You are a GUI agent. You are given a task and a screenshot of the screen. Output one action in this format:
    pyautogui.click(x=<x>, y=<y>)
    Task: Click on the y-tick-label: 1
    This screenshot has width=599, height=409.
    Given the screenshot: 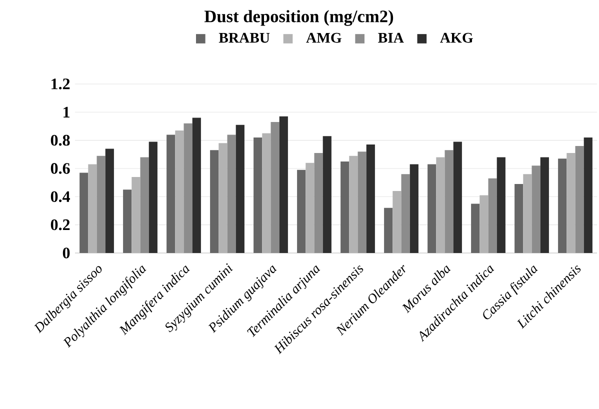 What is the action you would take?
    pyautogui.click(x=67, y=112)
    